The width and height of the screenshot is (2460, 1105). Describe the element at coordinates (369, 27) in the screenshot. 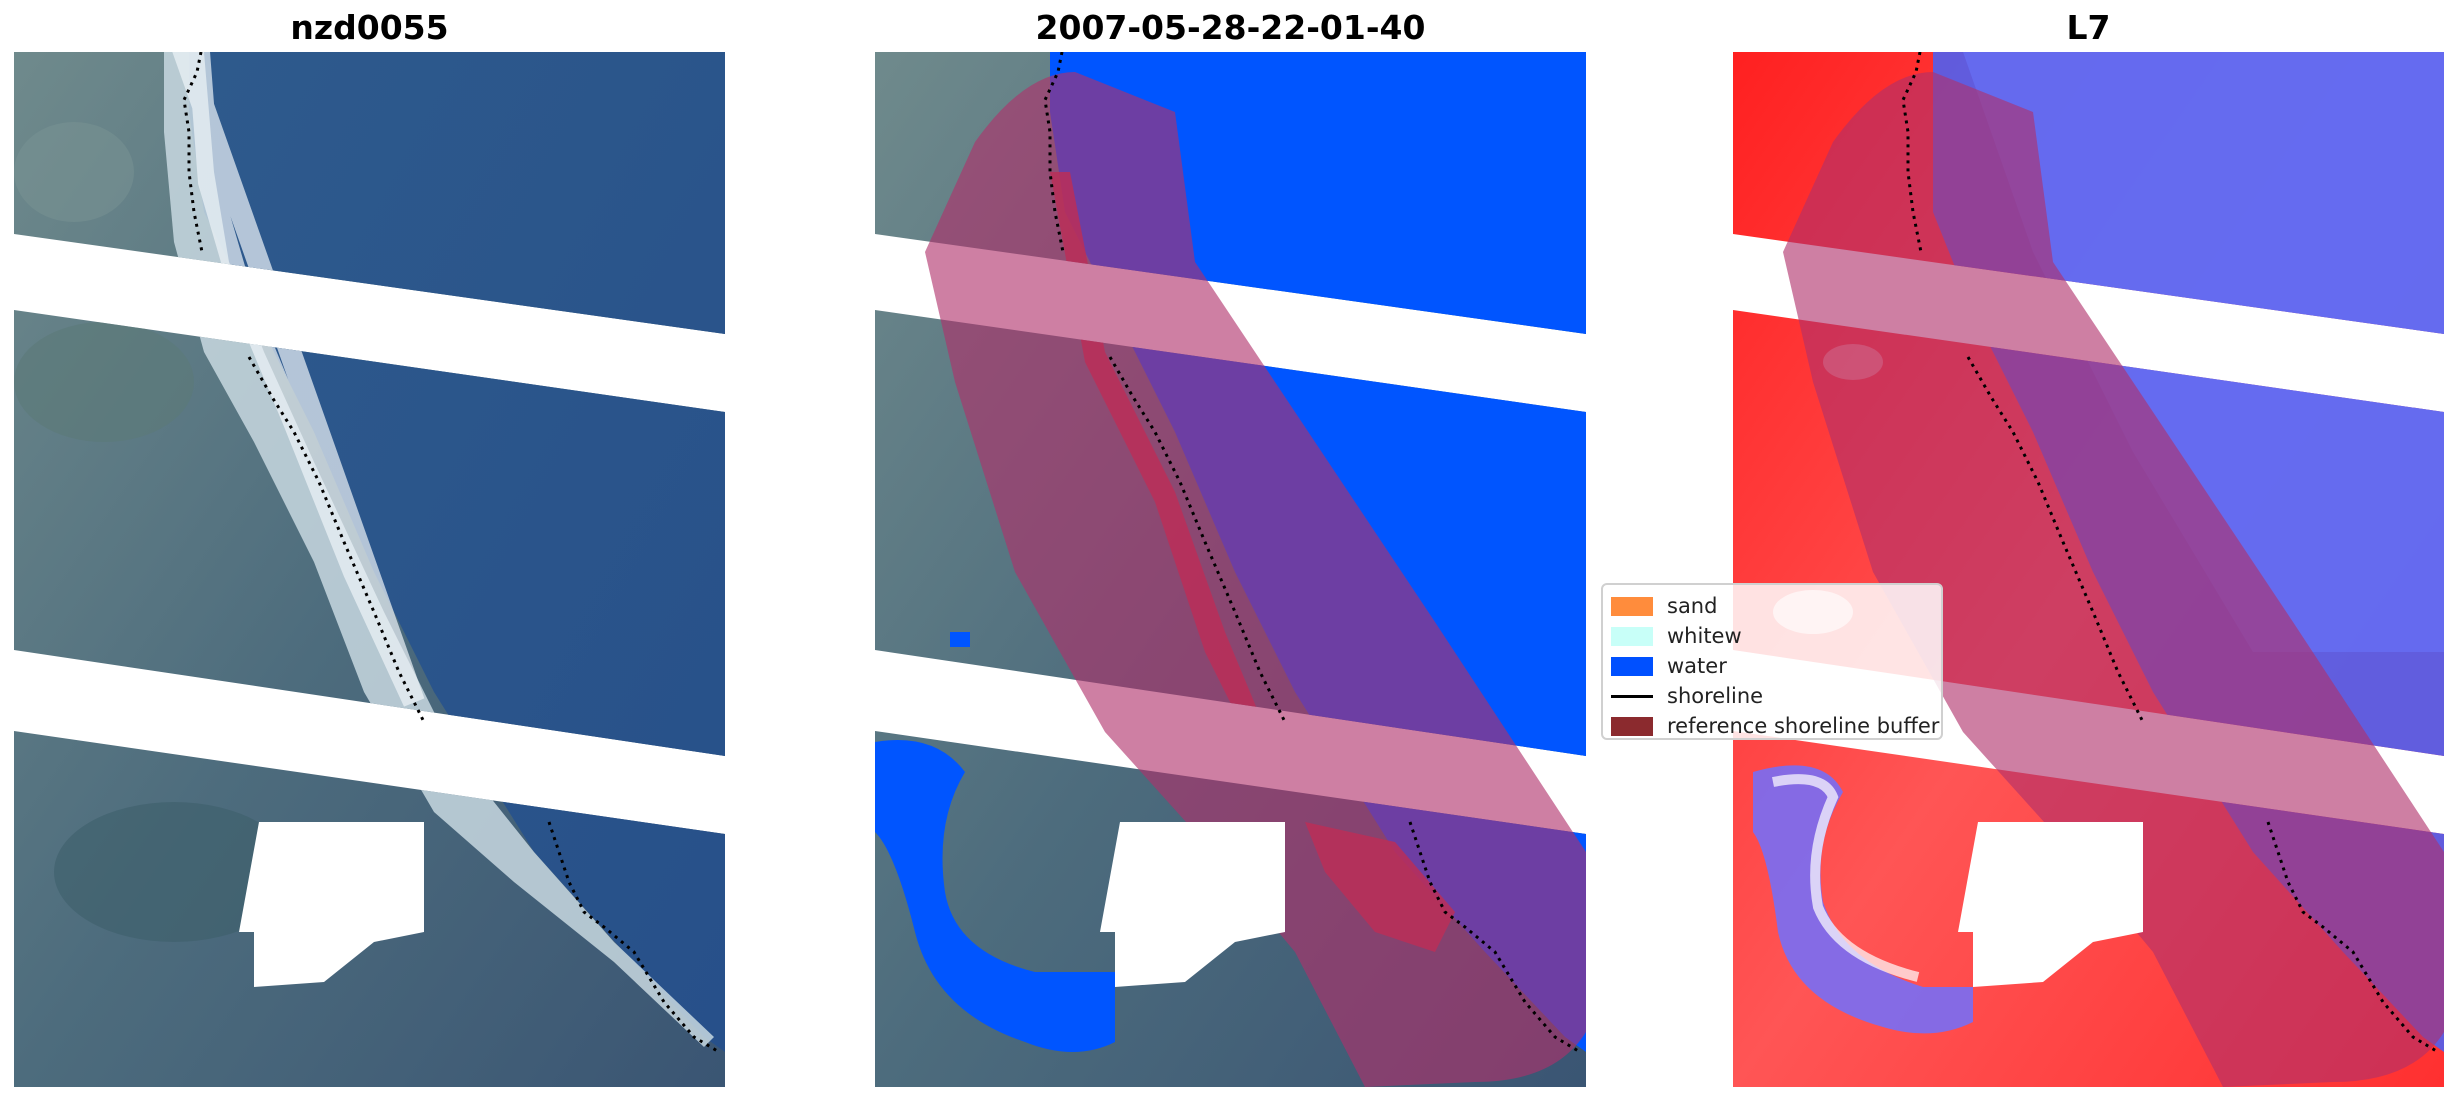

I see `panel-title-rgb: nzd0055` at that location.